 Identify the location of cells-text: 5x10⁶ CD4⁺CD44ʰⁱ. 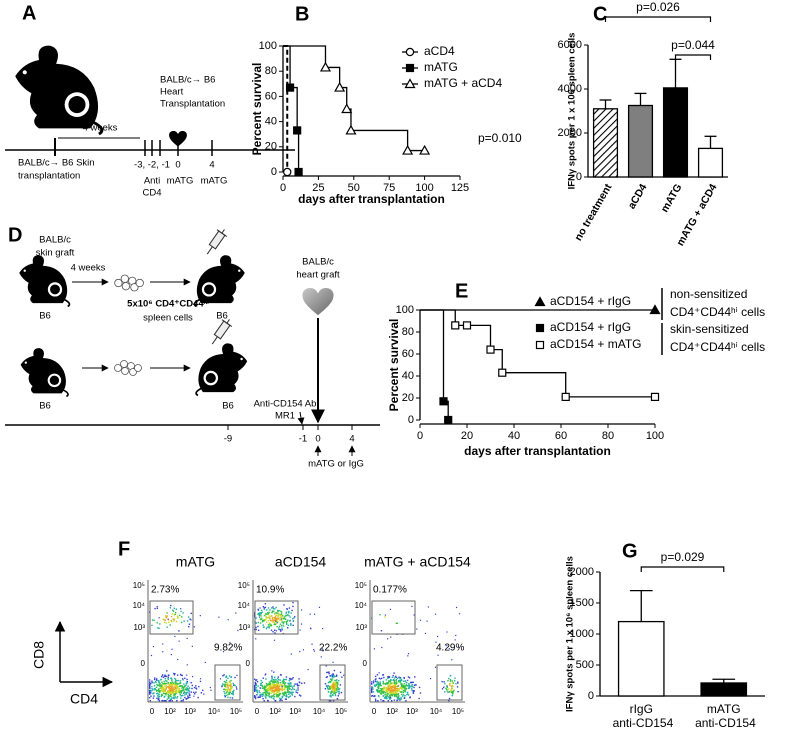
(168, 304).